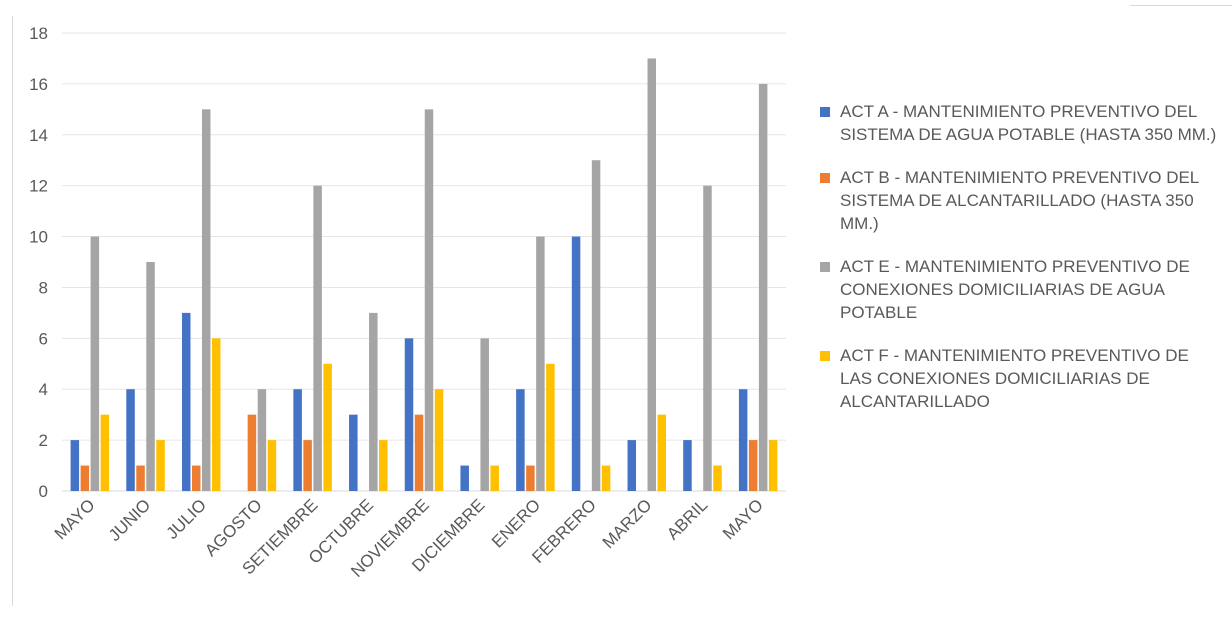  I want to click on legend-swatch-act-f, so click(825, 356).